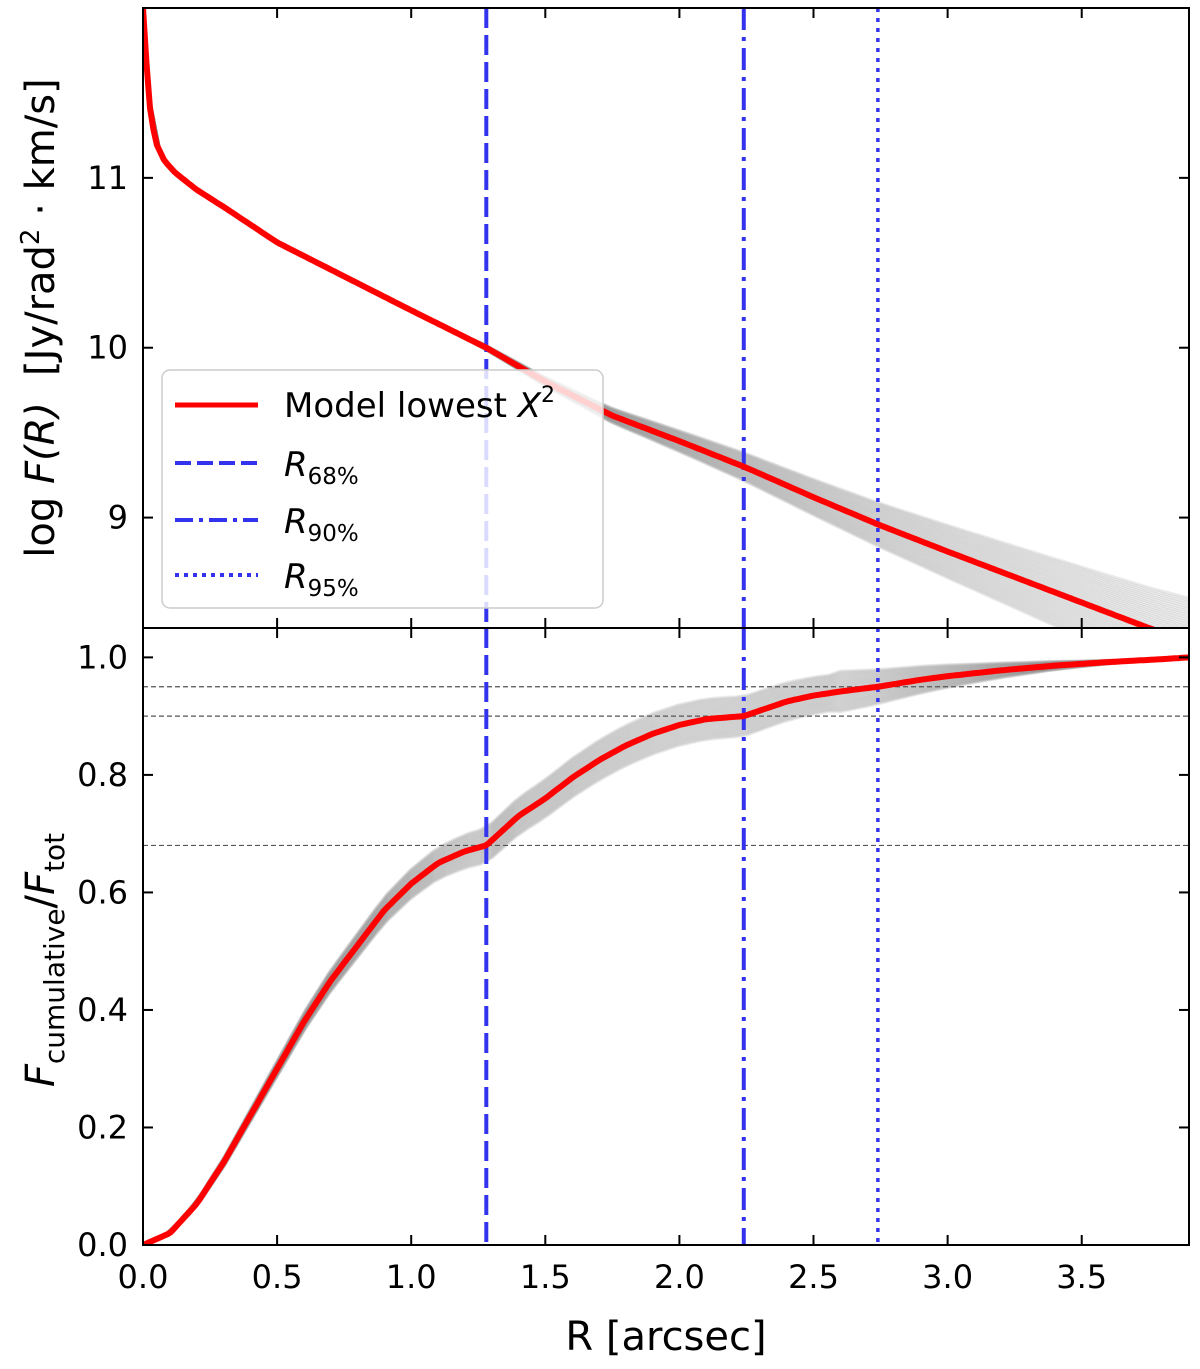 Image resolution: width=1200 pixels, height=1369 pixels. Describe the element at coordinates (54, 852) in the screenshot. I see `bottom-ylabel-sub2: tot` at that location.